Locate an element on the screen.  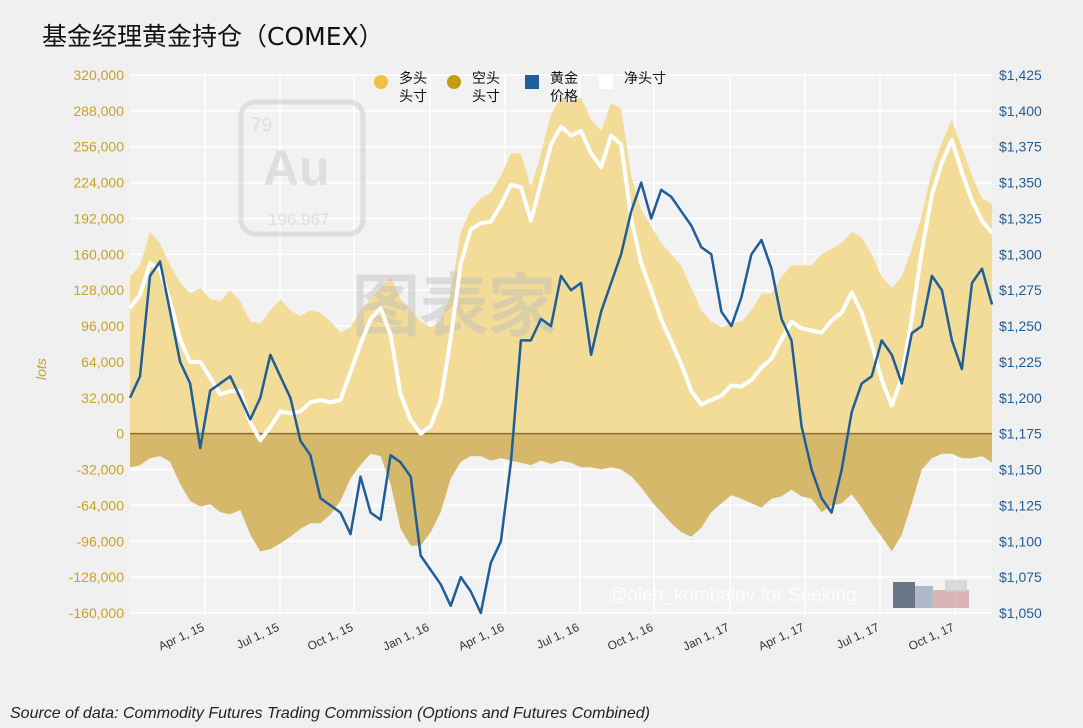
au-box-icon is located at coordinates (302, 168).